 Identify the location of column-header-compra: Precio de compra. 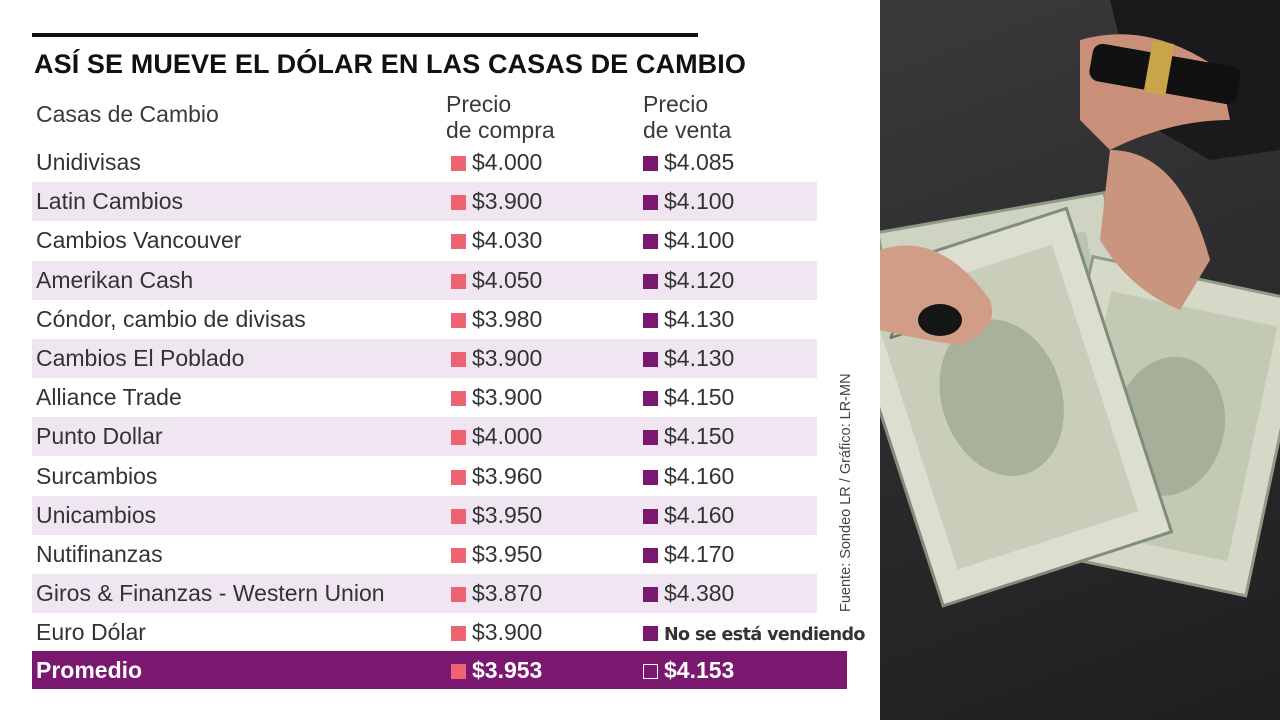
(500, 117).